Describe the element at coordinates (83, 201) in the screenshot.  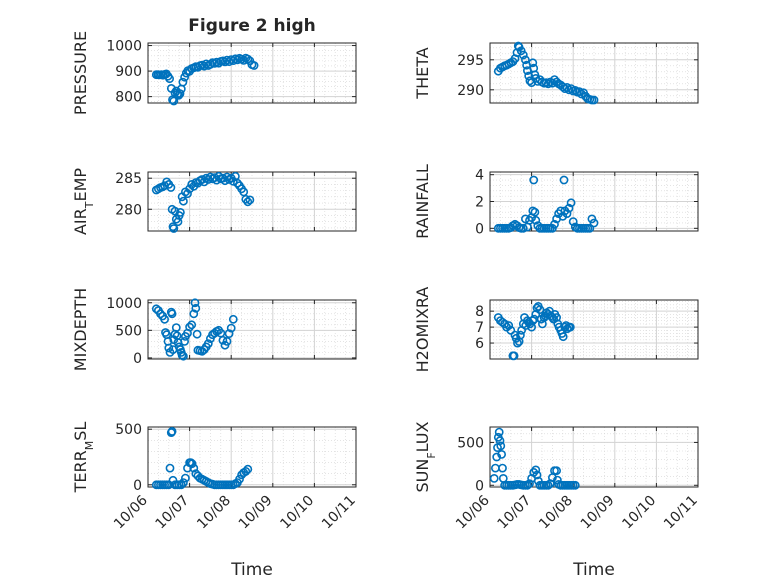
I see `y-axis-label: AIRTEMP` at that location.